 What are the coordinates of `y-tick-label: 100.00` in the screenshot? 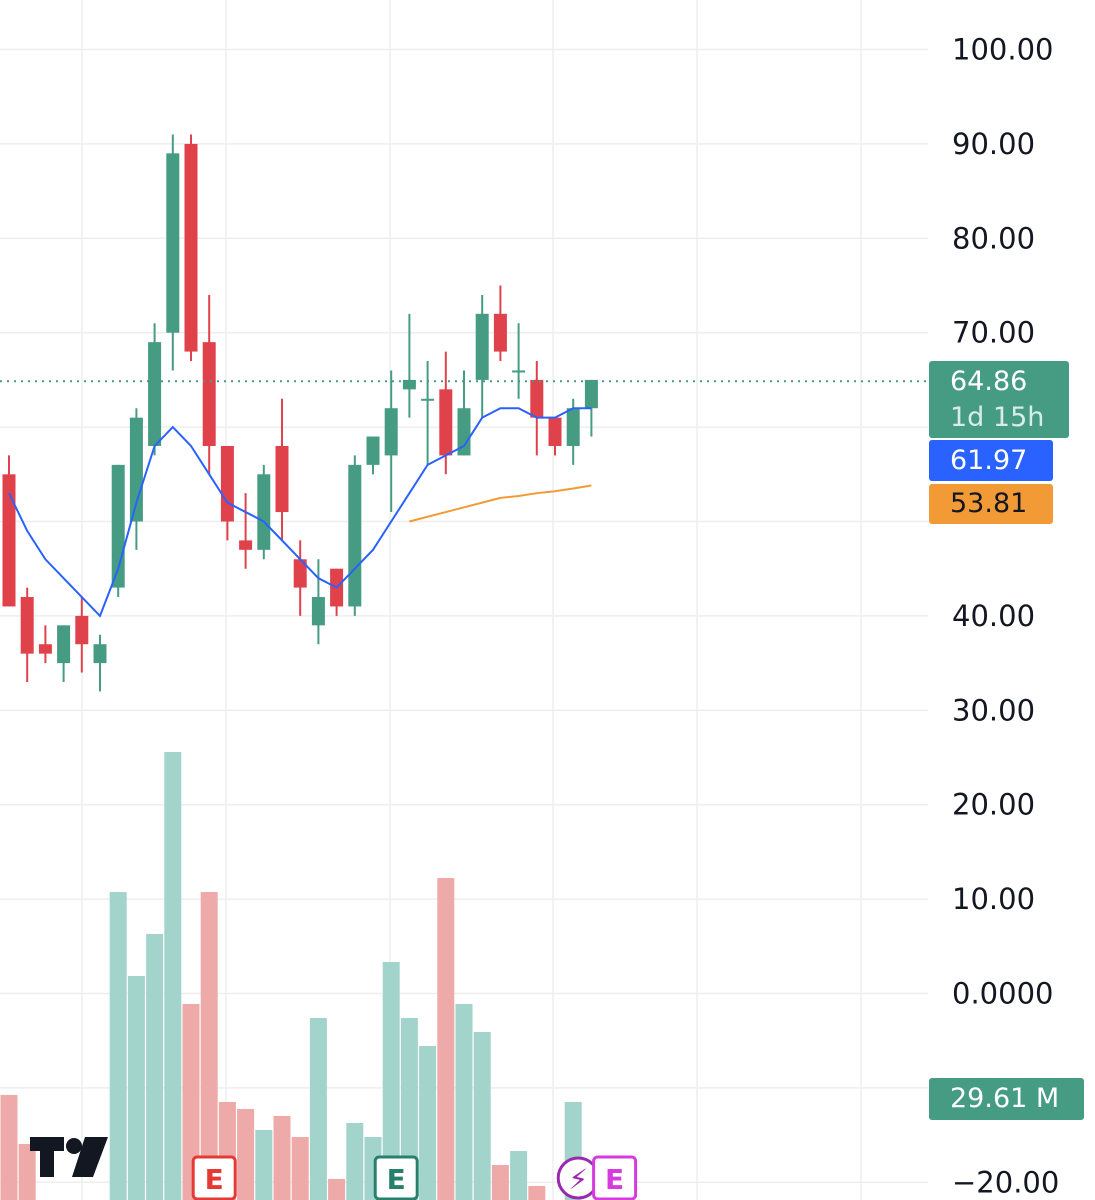 It's located at (1002, 50).